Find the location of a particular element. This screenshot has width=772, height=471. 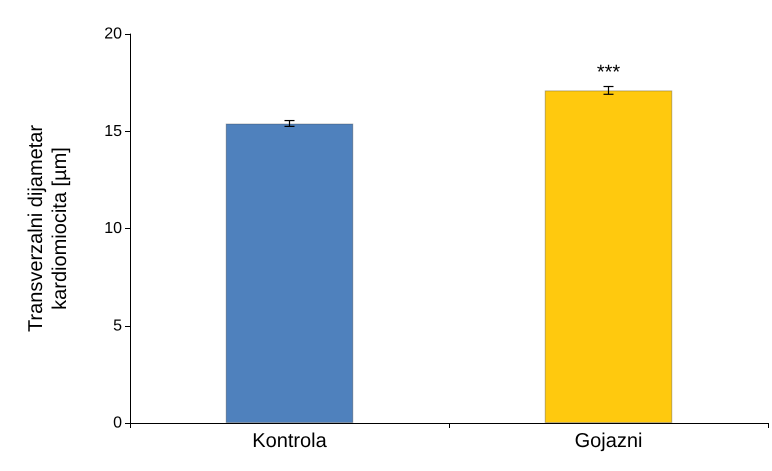

y-tick-label: 15 is located at coordinates (113, 131).